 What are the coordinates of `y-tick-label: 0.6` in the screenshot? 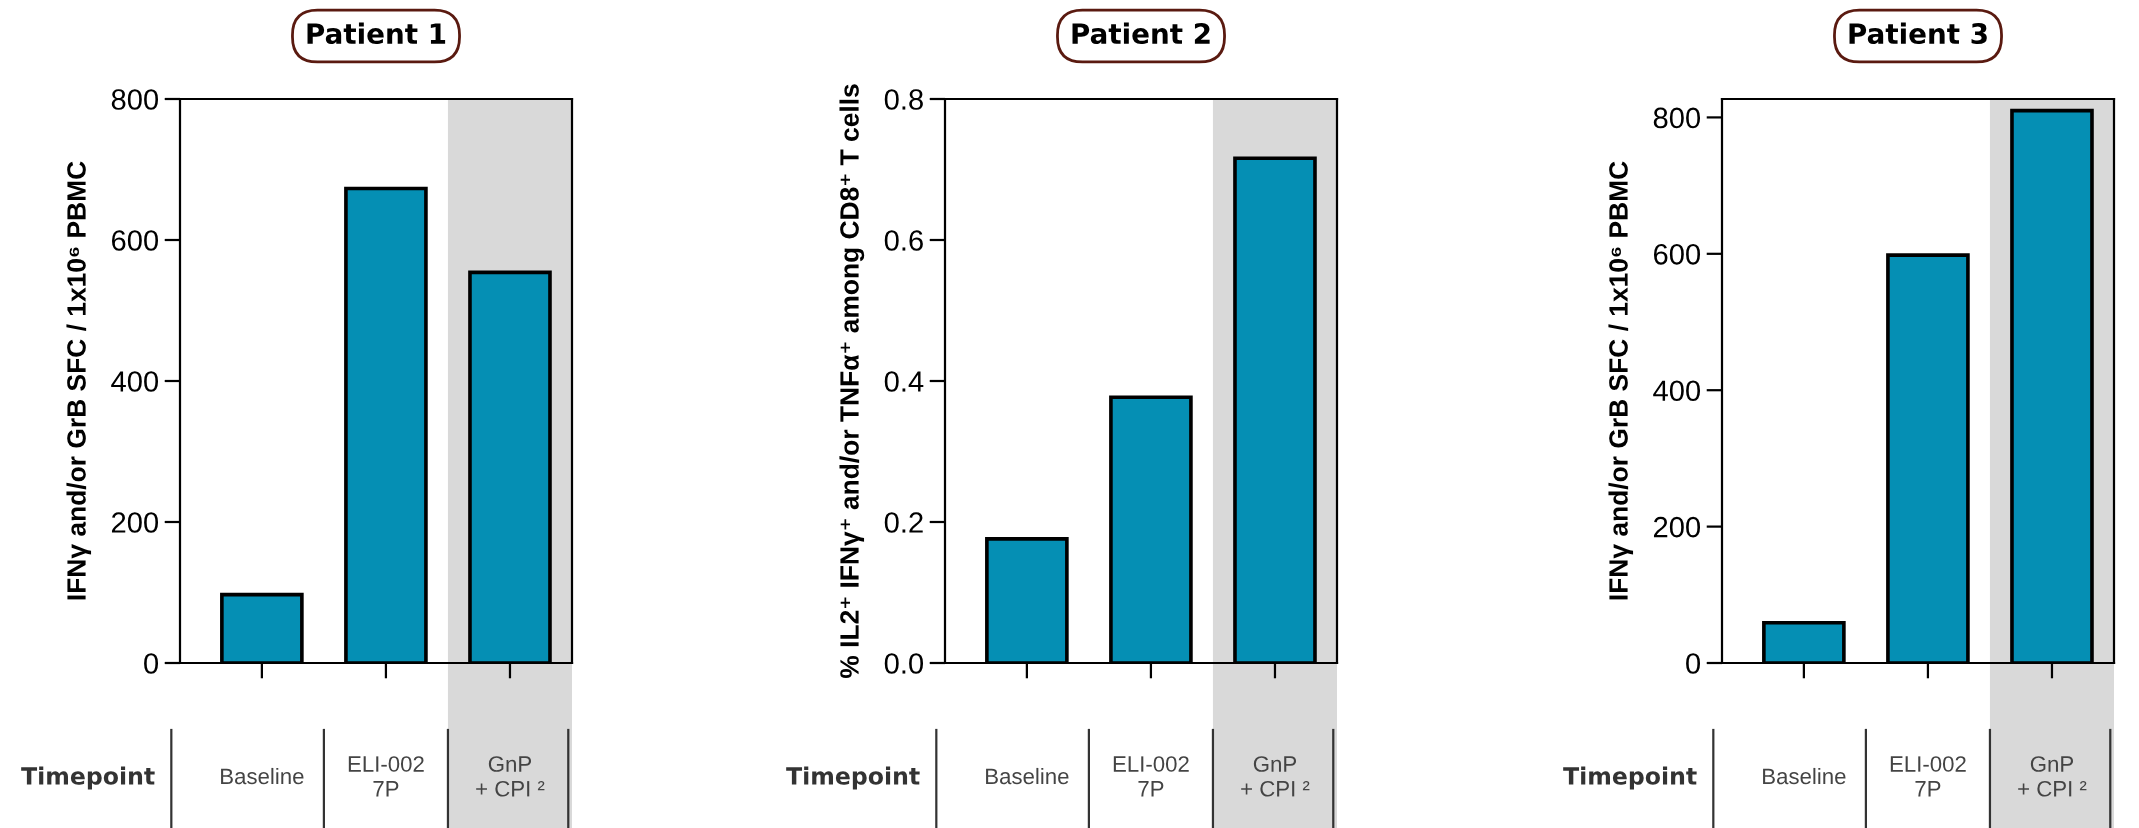 It's located at (903, 240).